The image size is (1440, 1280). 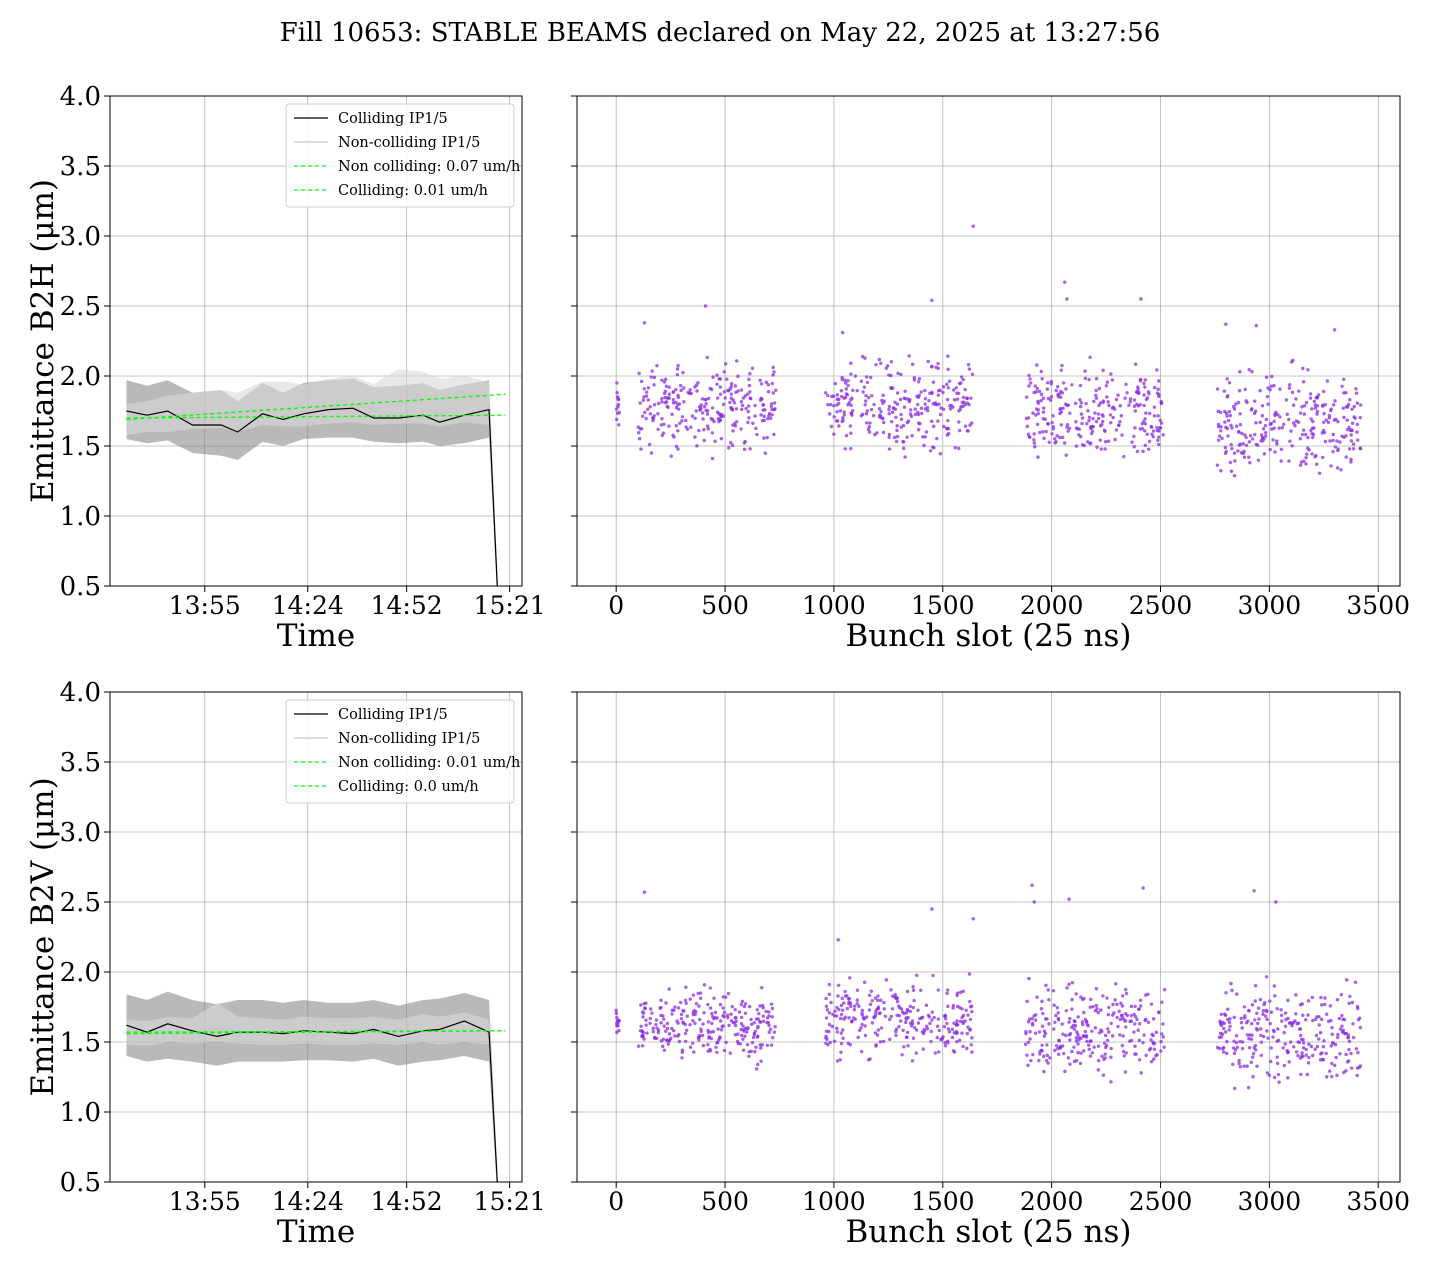 What do you see at coordinates (80, 1183) in the screenshot?
I see `y-tick-label: 0.5` at bounding box center [80, 1183].